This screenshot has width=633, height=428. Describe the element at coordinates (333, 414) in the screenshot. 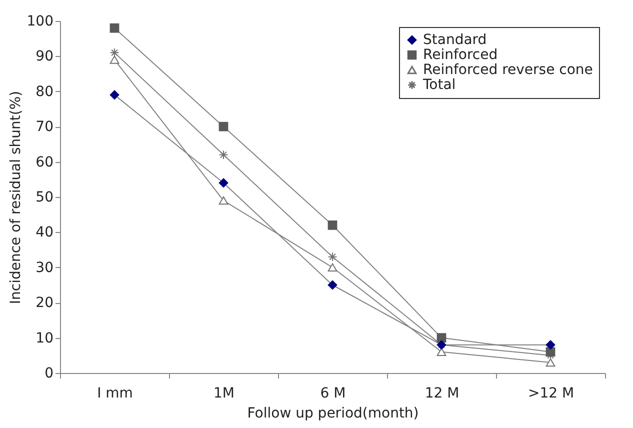

I see `x-axis-title: Follow up period(month)` at that location.